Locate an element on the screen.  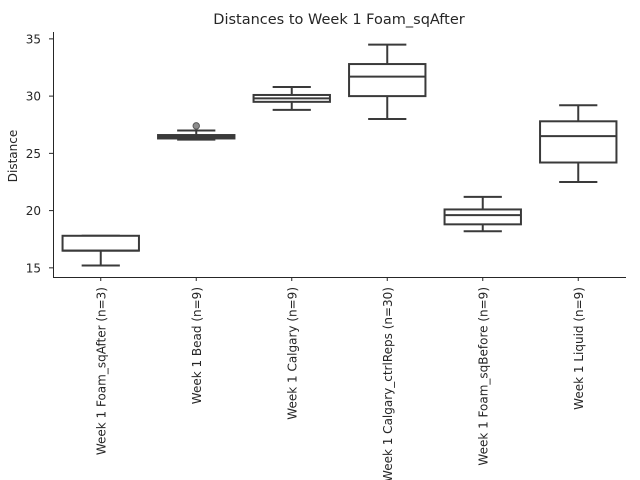
x-tick-label: Week 1 Liquid (n=9) is located at coordinates (579, 348).